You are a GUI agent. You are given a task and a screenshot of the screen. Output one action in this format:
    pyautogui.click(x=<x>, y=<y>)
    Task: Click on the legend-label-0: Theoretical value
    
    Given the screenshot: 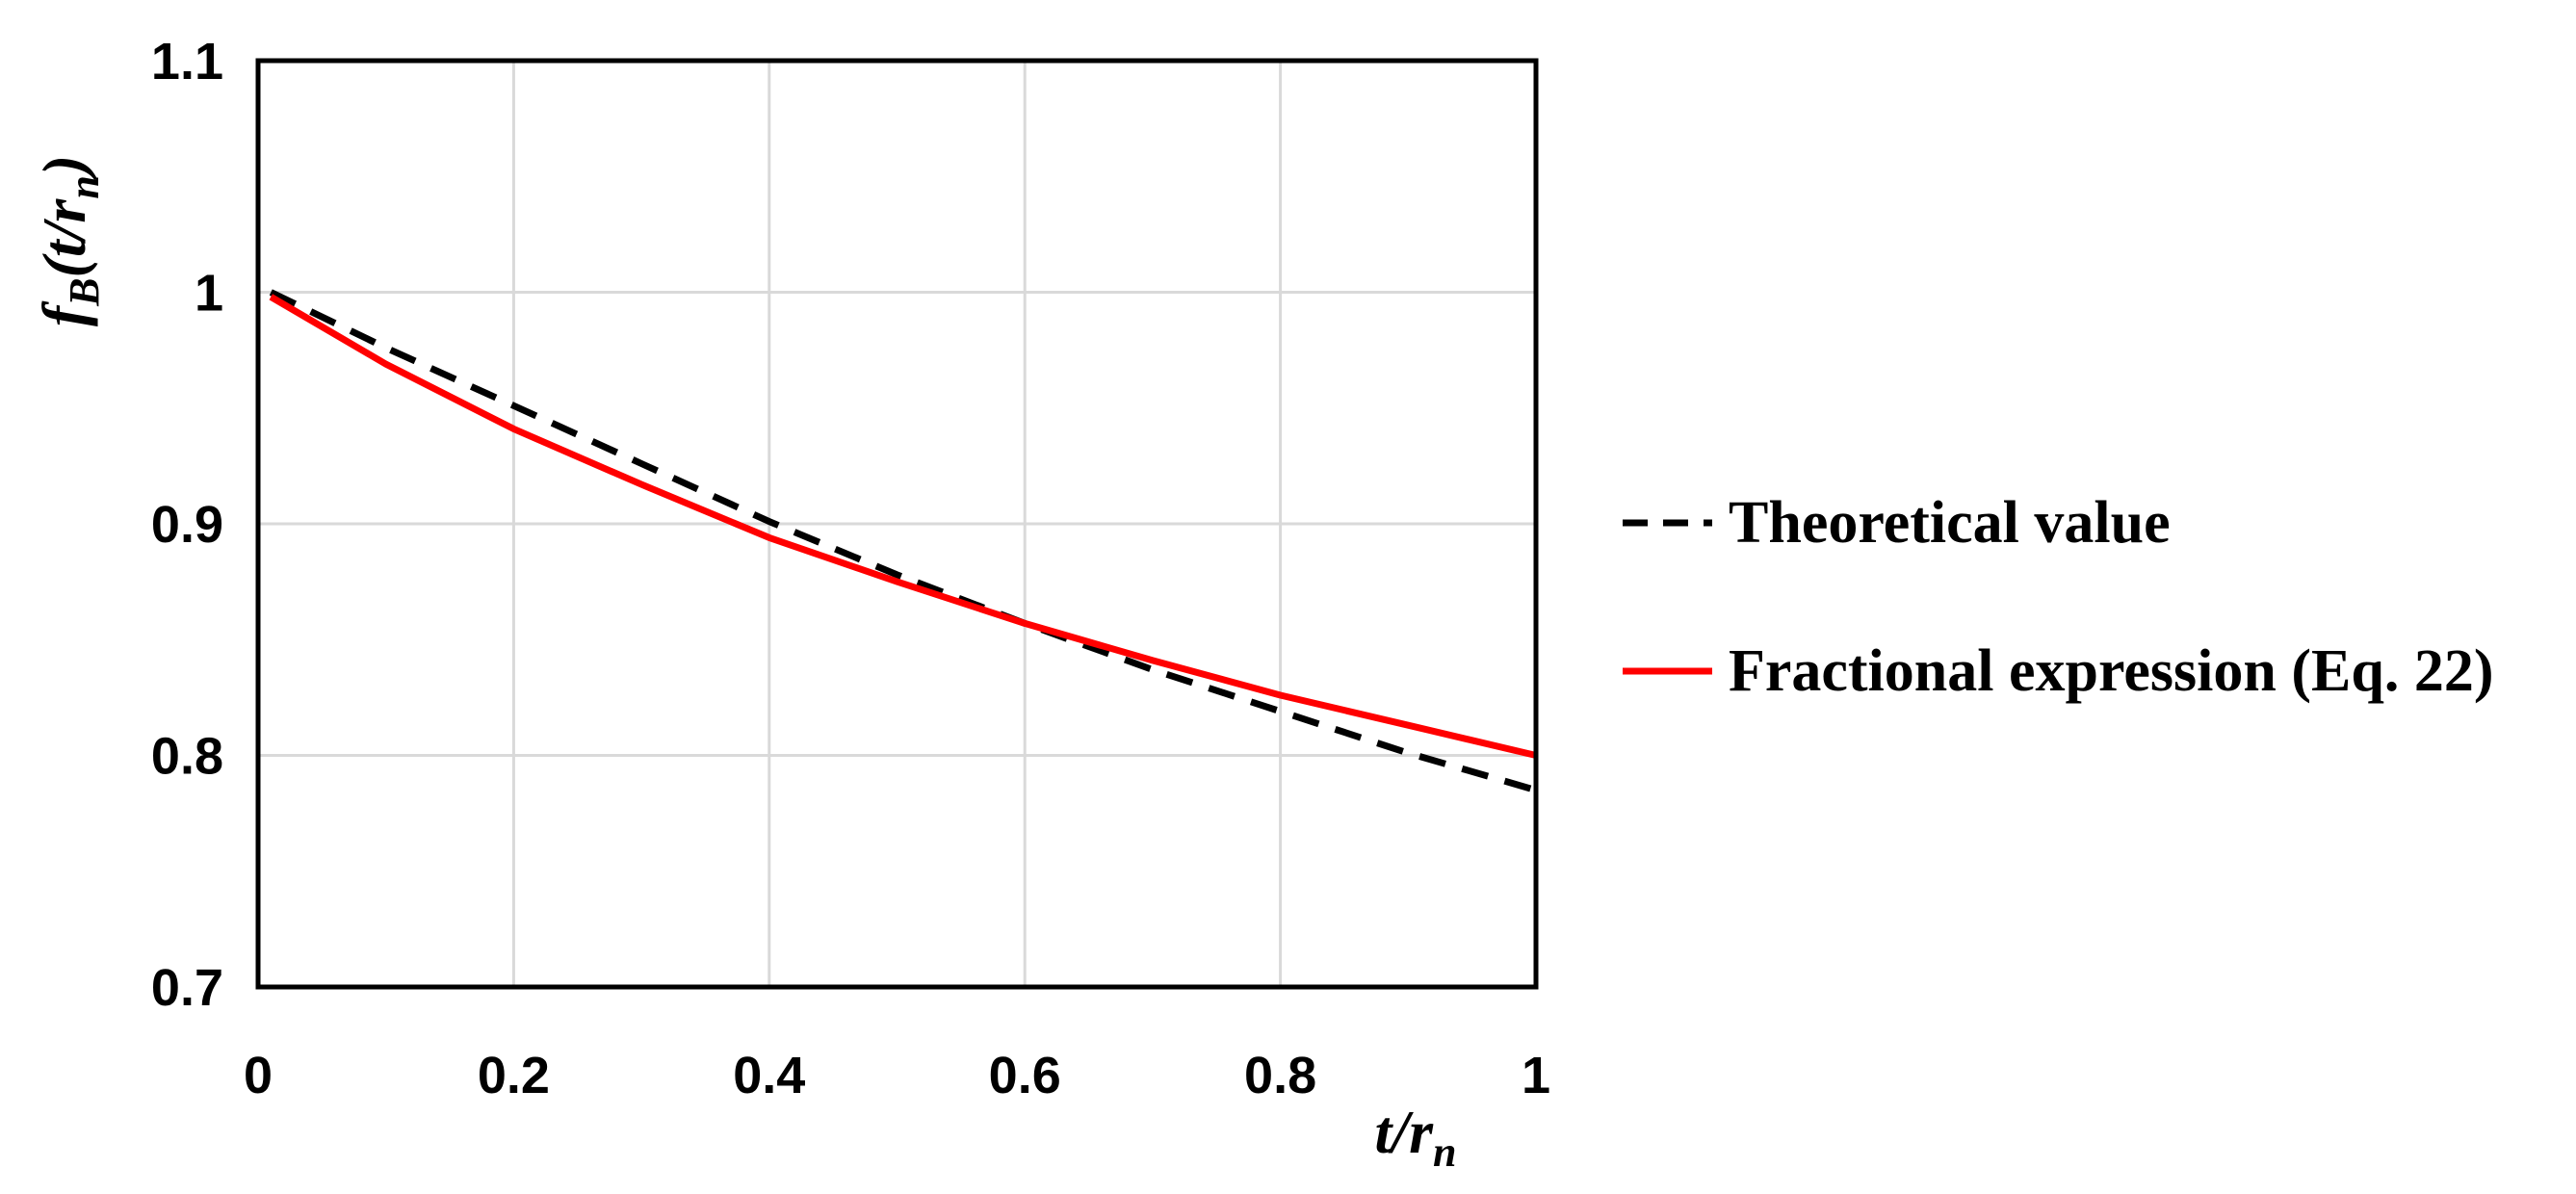 What is the action you would take?
    pyautogui.click(x=1950, y=523)
    